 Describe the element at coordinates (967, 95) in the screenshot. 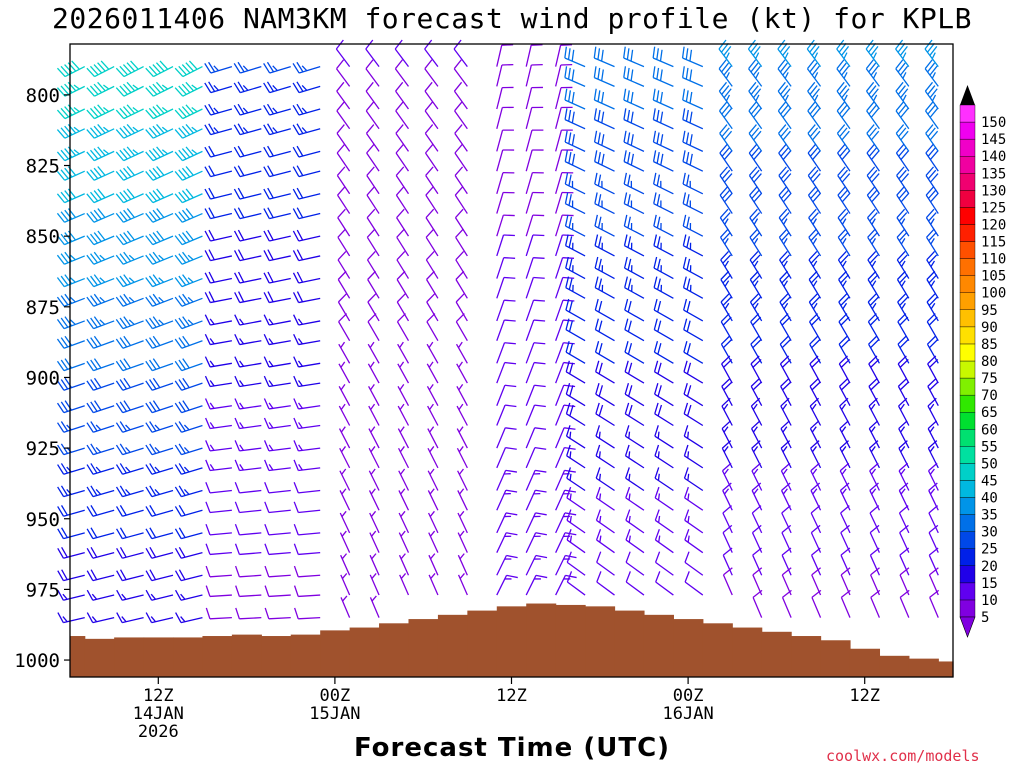

I see `colorbar-top-arrow` at that location.